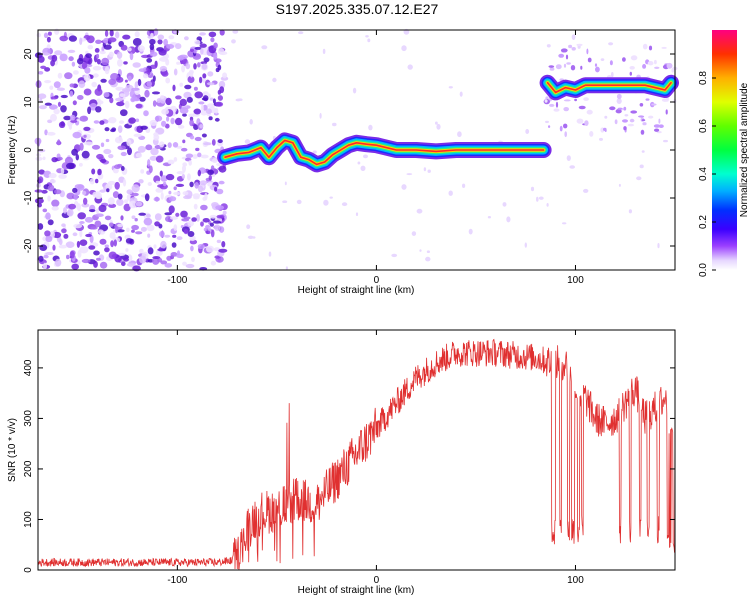 The height and width of the screenshot is (600, 750). I want to click on y-tick-label: 100, so click(28, 519).